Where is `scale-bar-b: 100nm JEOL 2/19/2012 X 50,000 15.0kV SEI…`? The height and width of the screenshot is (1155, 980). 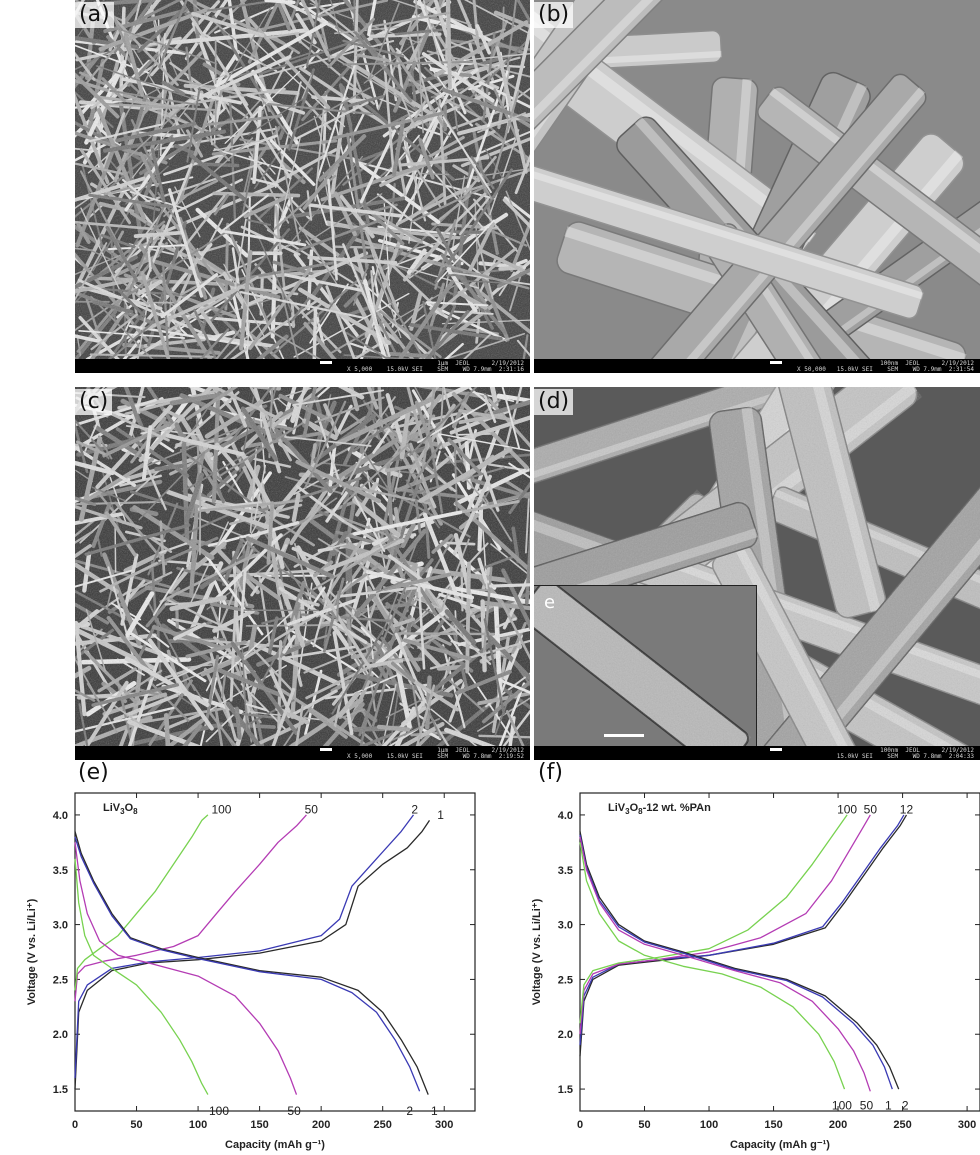
scale-bar-b: 100nm JEOL 2/19/2012 X 50,000 15.0kV SEI… is located at coordinates (757, 366).